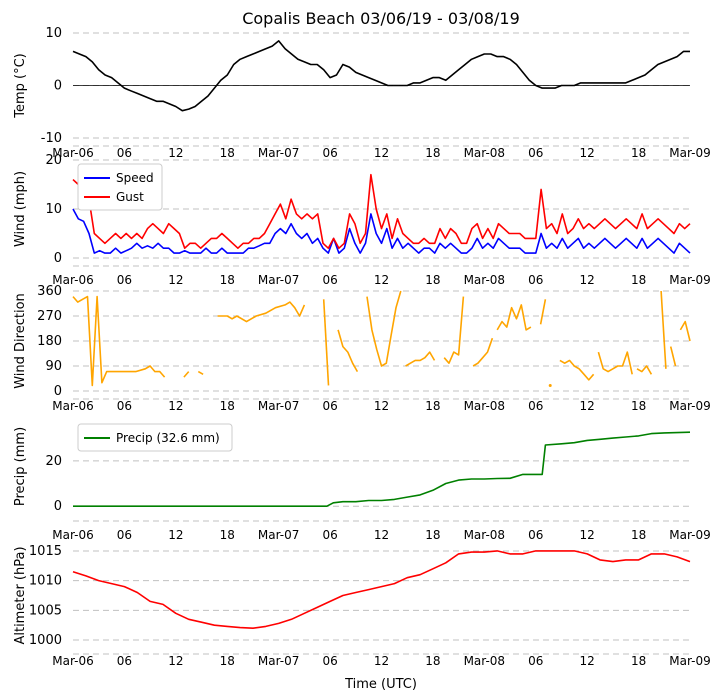  Describe the element at coordinates (49, 341) in the screenshot. I see `y-tick-label: 180` at that location.